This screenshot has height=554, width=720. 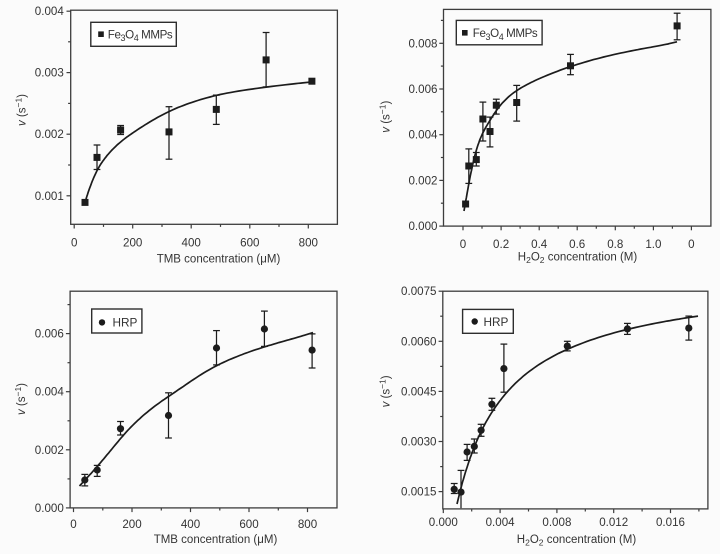 I want to click on svg-text: 0.012, so click(x=613, y=522).